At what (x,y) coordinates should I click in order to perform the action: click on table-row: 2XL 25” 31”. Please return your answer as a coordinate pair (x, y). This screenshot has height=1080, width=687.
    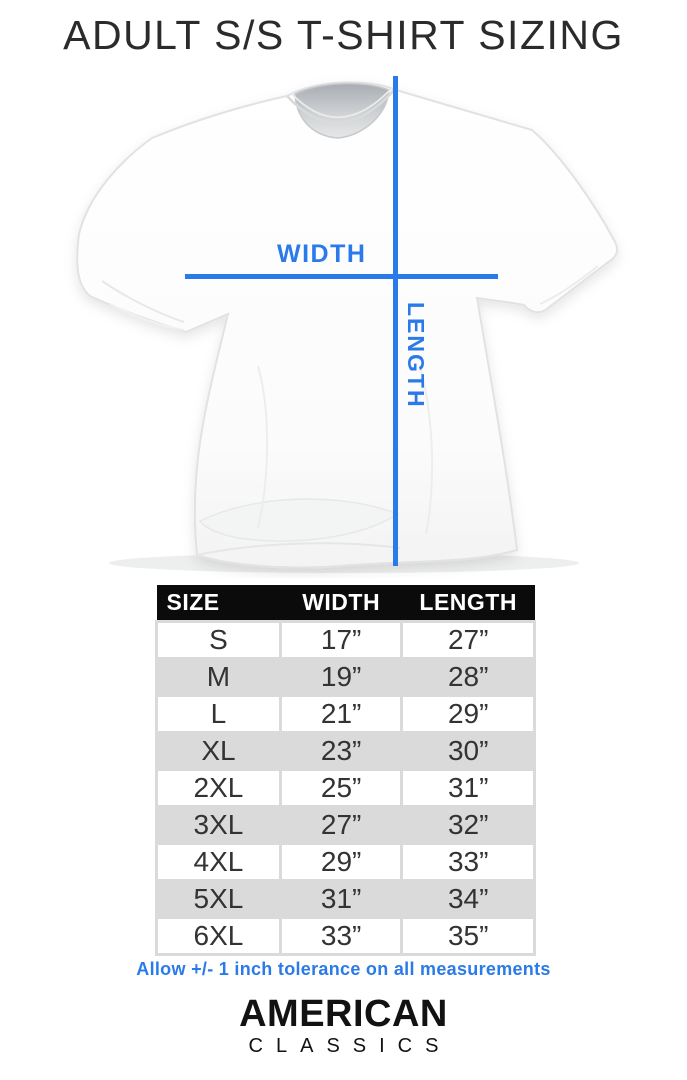
    Looking at the image, I should click on (345, 788).